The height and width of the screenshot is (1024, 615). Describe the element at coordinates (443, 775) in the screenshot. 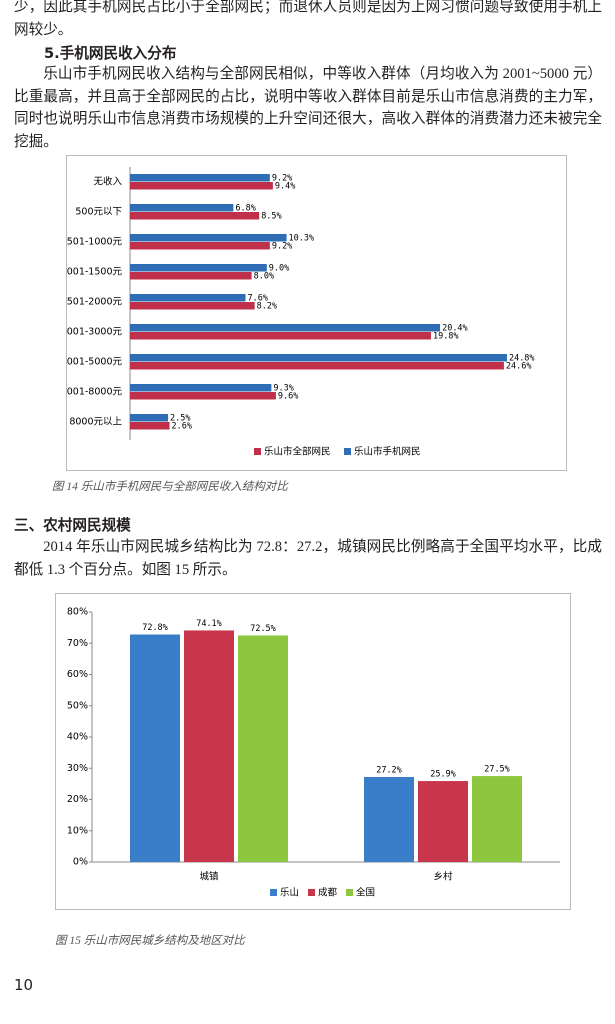

I see `value-label: 25.9%` at that location.